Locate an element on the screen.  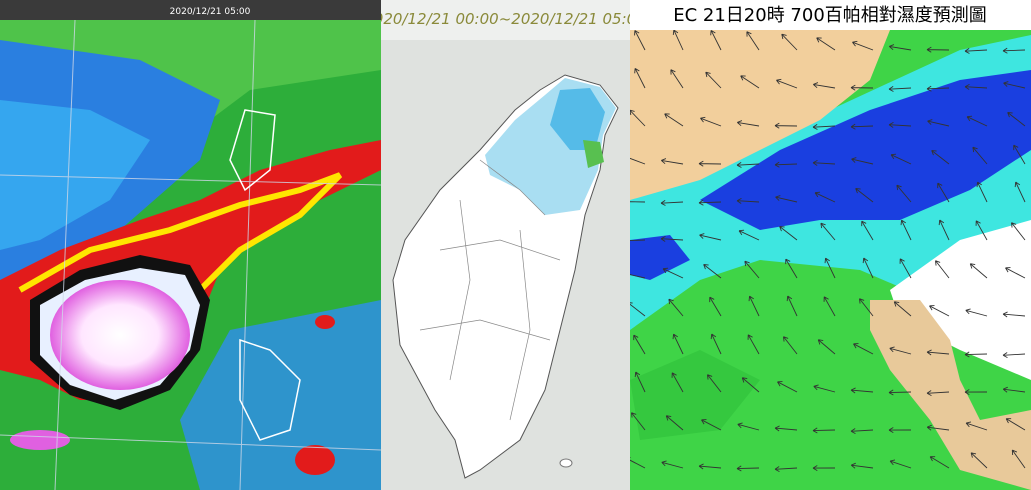
rainfall-title: 2020/12/21 00:00~2020/12/21 05:00 is located at coordinates (504, 19).